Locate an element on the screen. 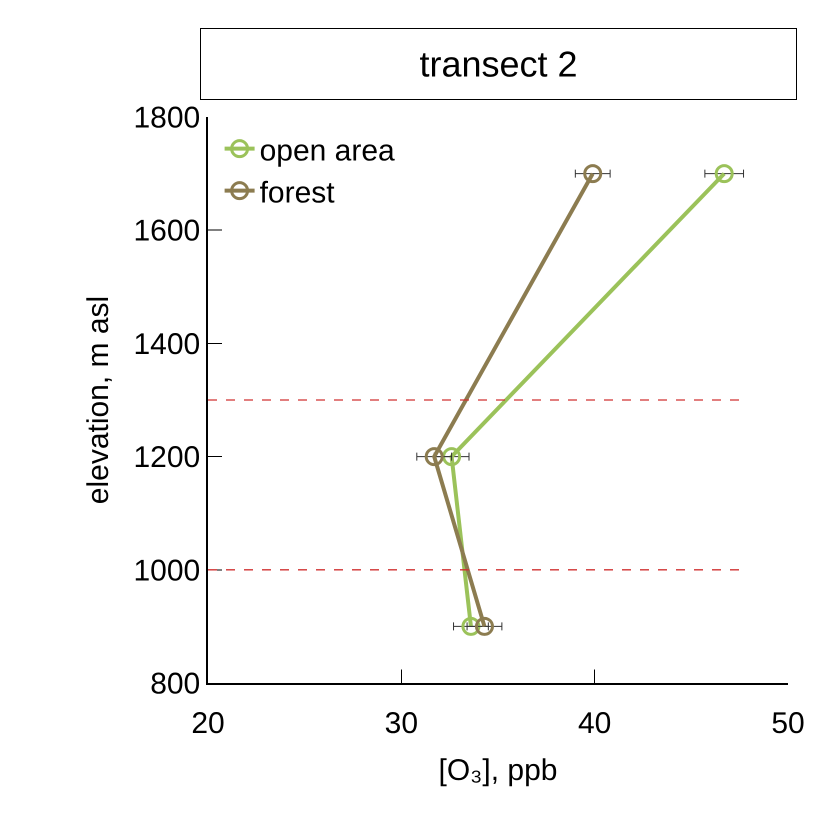 The image size is (817, 816). y-tick-label: 800 is located at coordinates (175, 684).